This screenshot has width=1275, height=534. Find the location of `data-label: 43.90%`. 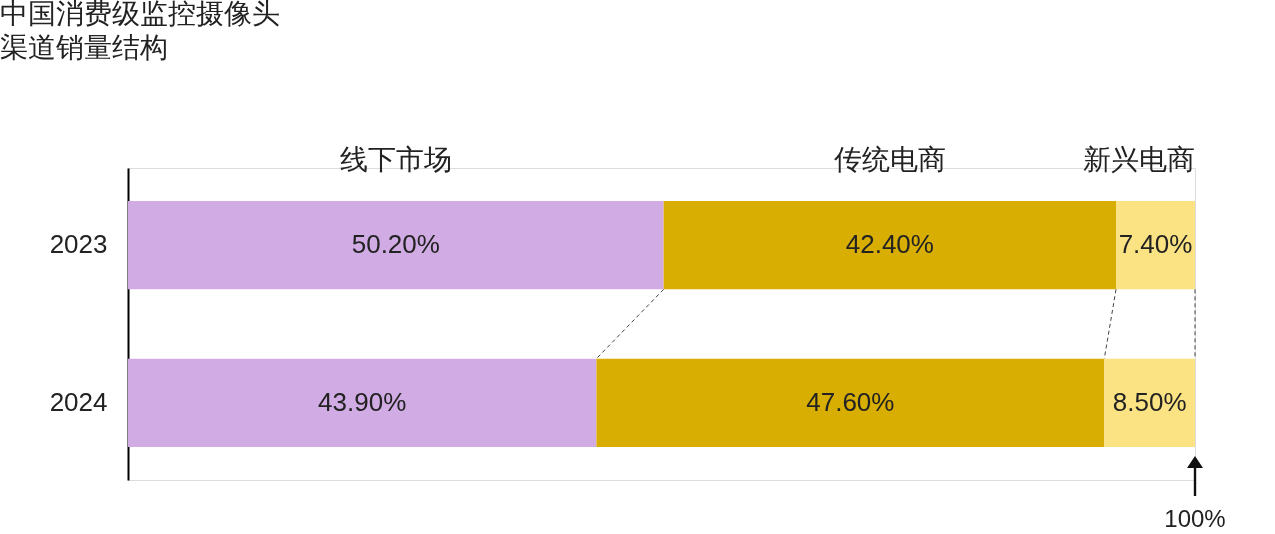

data-label: 43.90% is located at coordinates (362, 401).